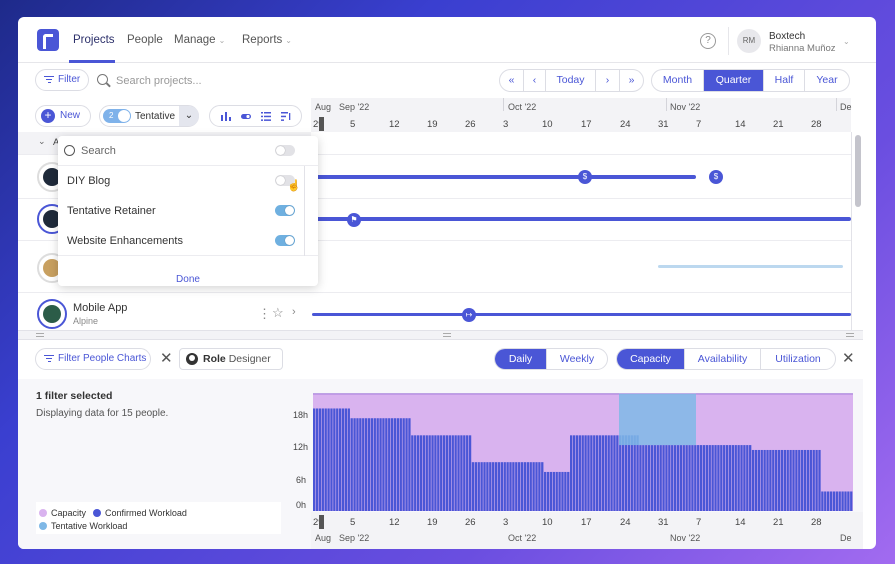 The image size is (895, 564). What do you see at coordinates (294, 312) in the screenshot?
I see `chevron-right-icon: ›` at bounding box center [294, 312].